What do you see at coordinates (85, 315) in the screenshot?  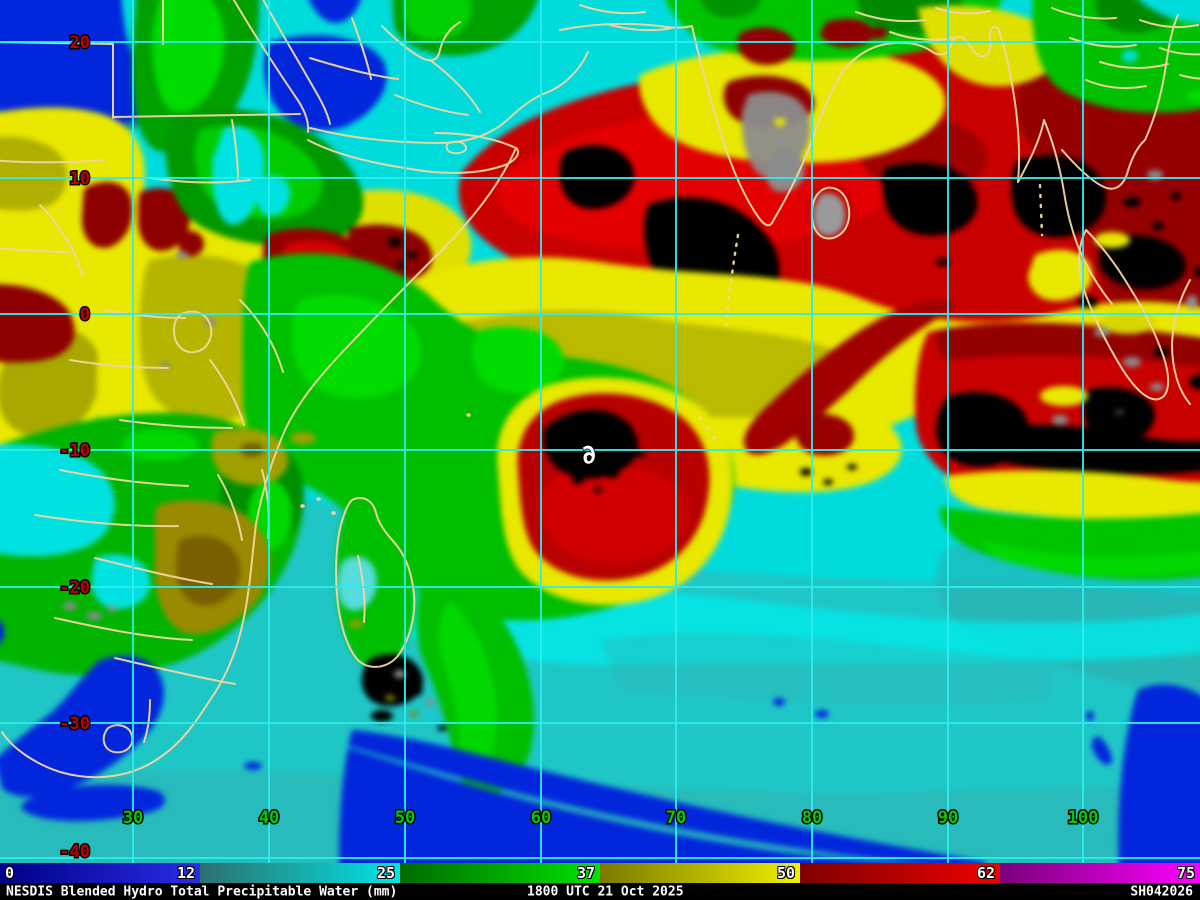 I see `lat-label: 0` at bounding box center [85, 315].